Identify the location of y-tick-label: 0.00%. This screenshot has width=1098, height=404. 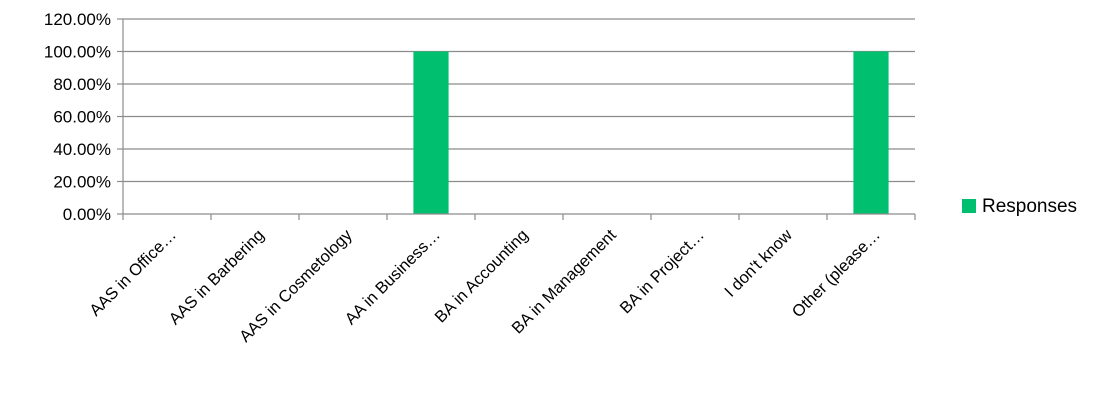
(87, 214).